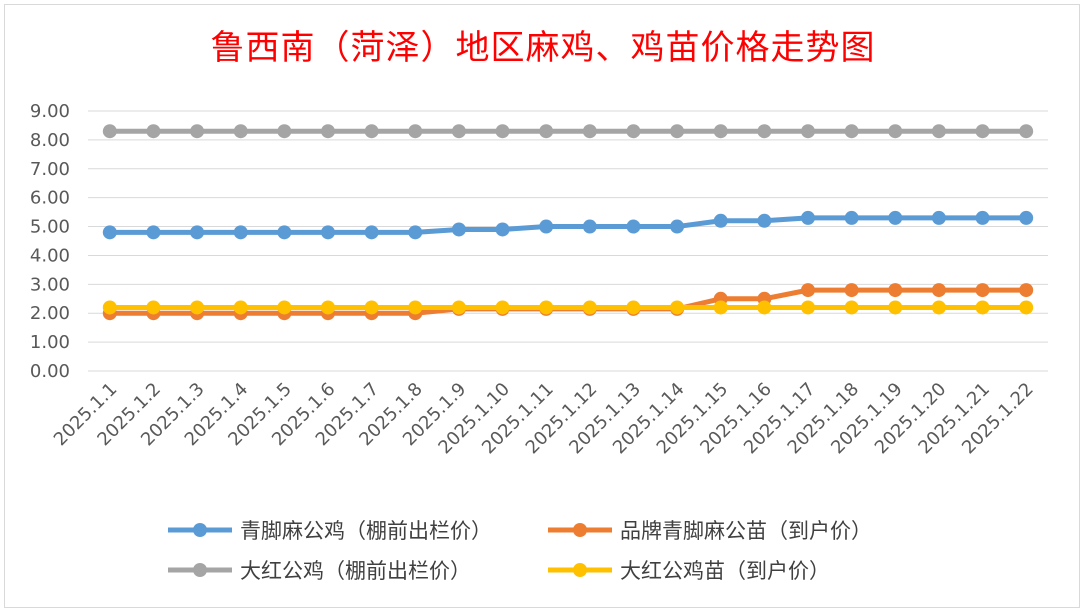  Describe the element at coordinates (50, 227) in the screenshot. I see `y-tick-label: 5.00` at that location.